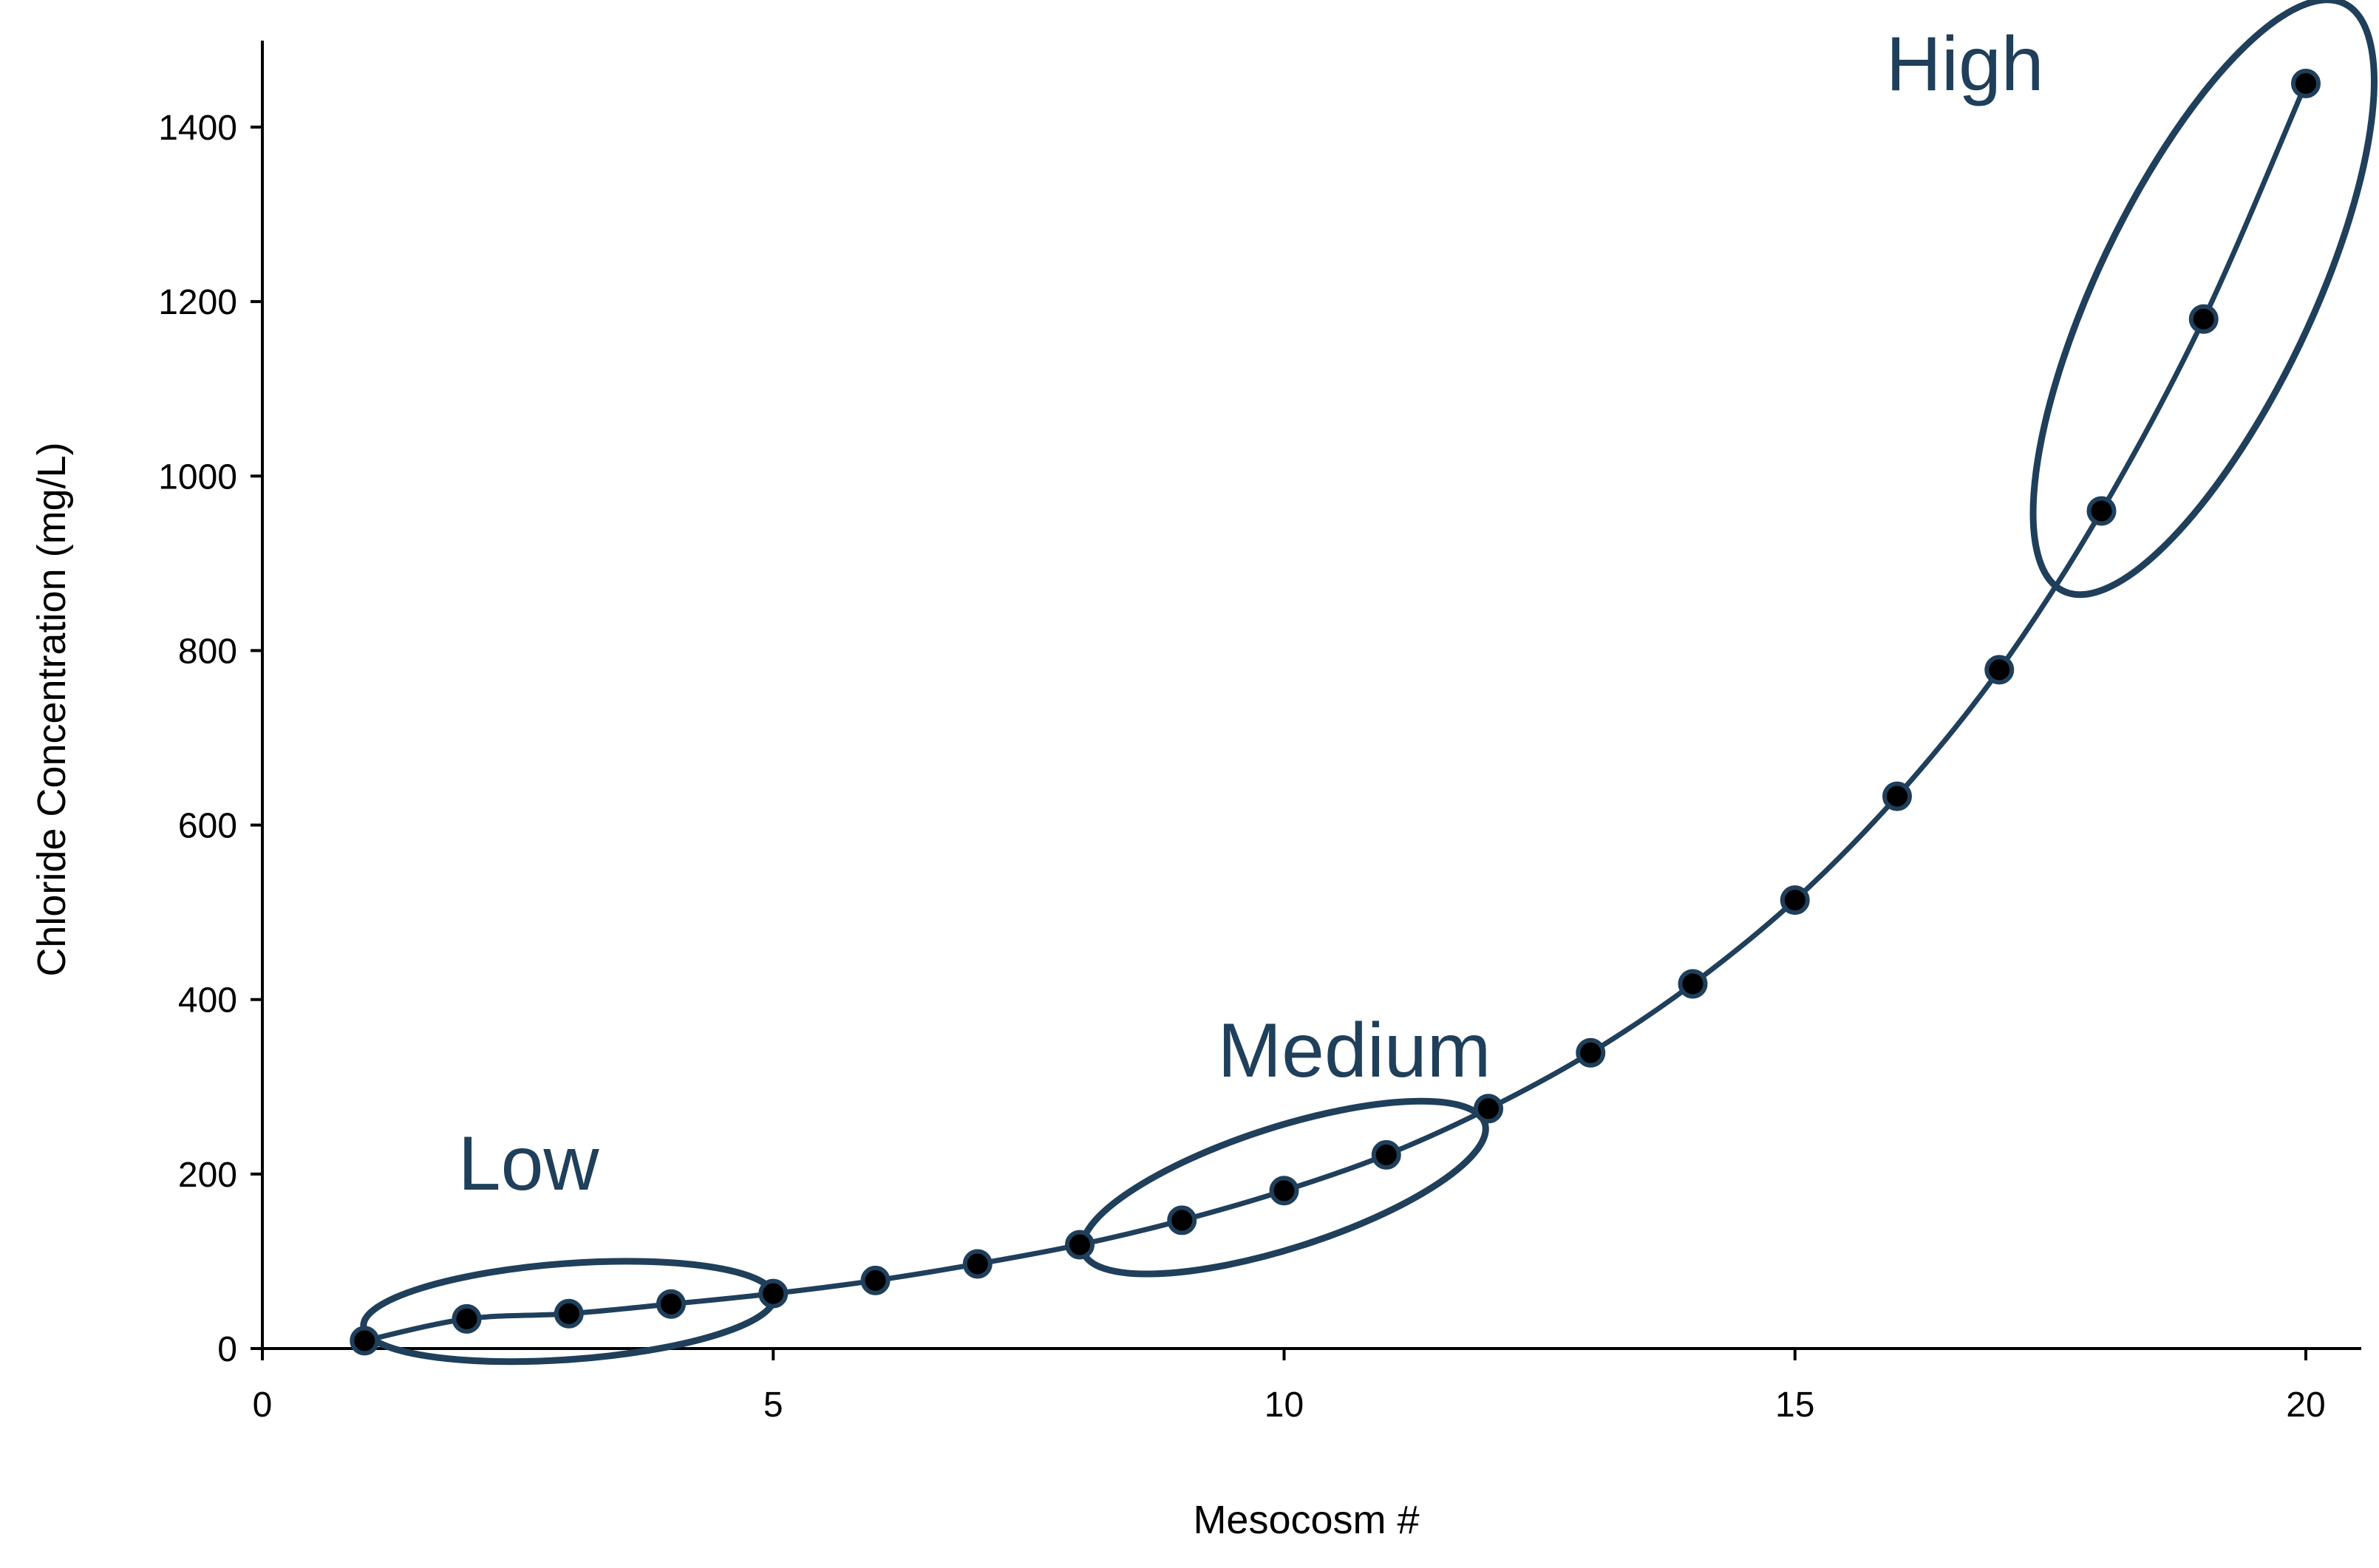  What do you see at coordinates (2203, 299) in the screenshot?
I see `group-ellipse-high` at bounding box center [2203, 299].